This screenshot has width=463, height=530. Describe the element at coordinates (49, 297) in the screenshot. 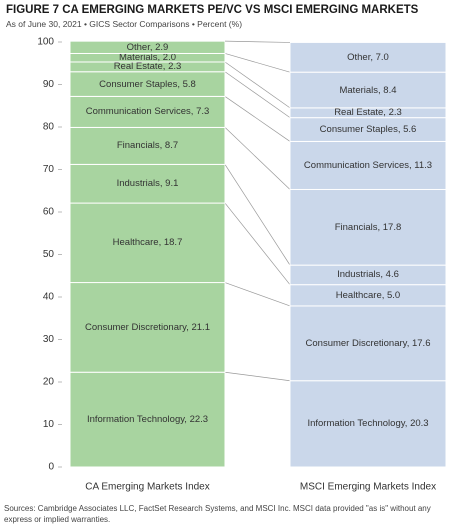

I see `y-tick-label: 40` at that location.